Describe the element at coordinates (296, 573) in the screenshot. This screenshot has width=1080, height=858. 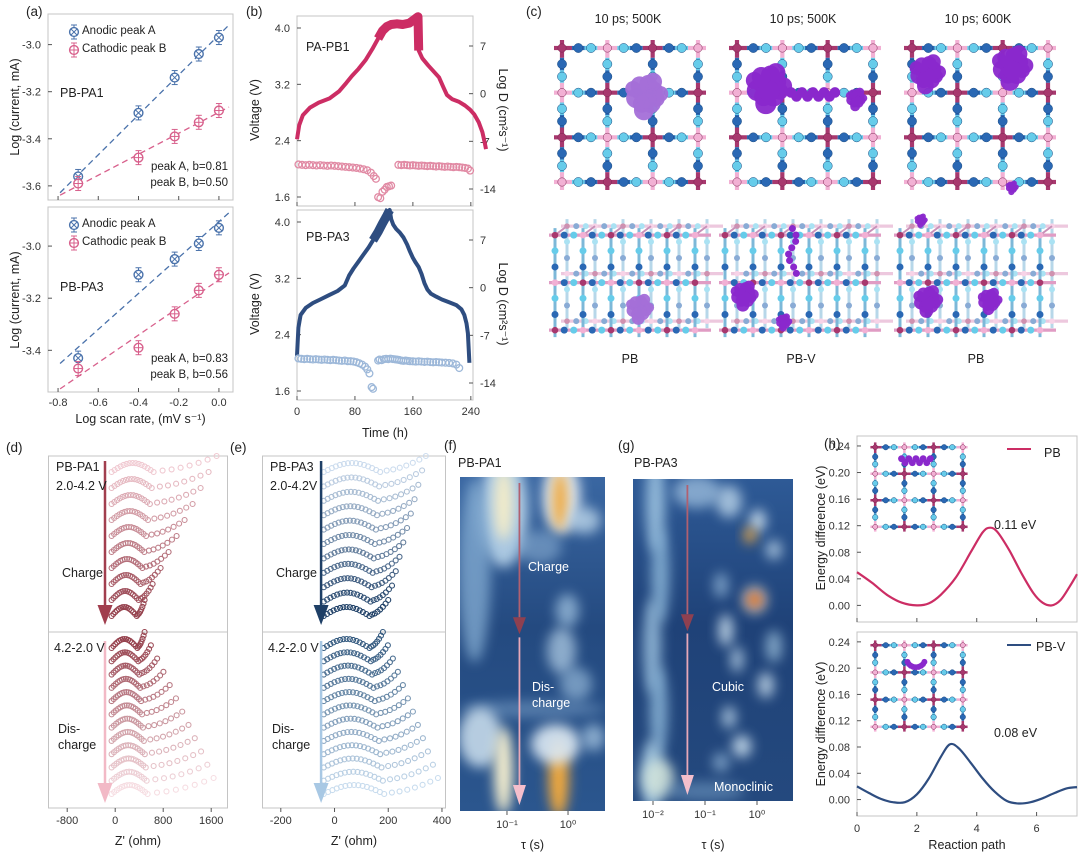
I see `e-charge-label: Charge` at that location.